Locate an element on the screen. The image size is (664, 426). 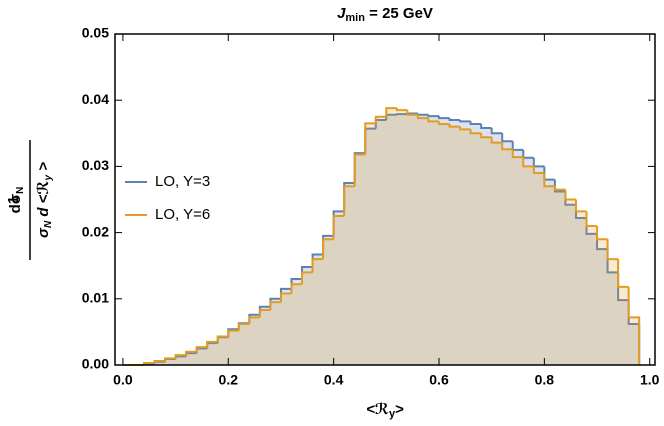
x-axis-label: <ℛy> is located at coordinates (385, 410).